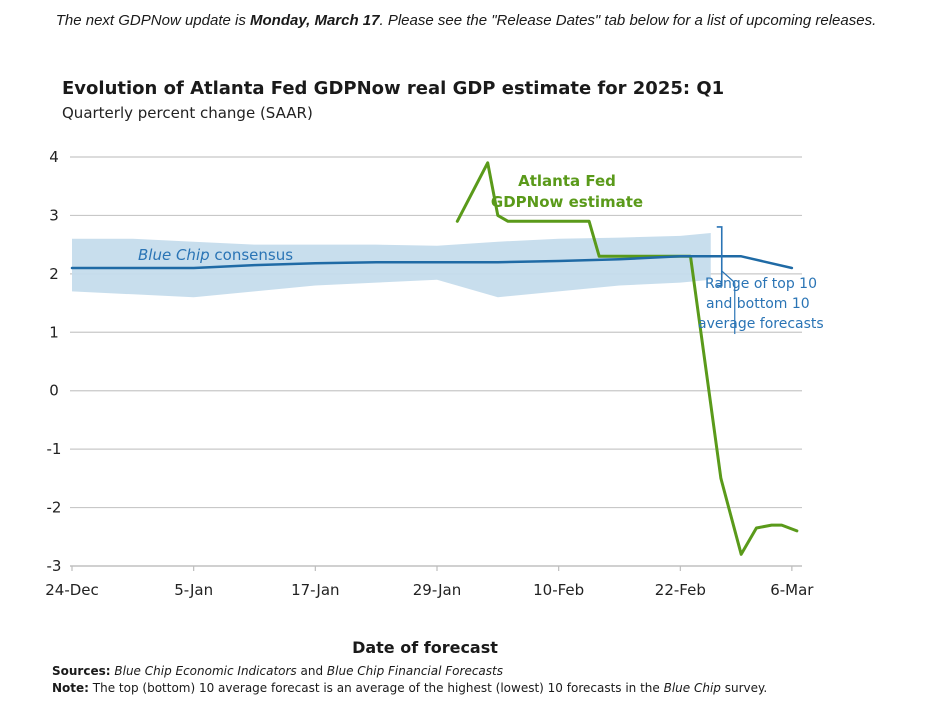 Image resolution: width=932 pixels, height=725 pixels. I want to click on y-tick-label: -3, so click(54, 566).